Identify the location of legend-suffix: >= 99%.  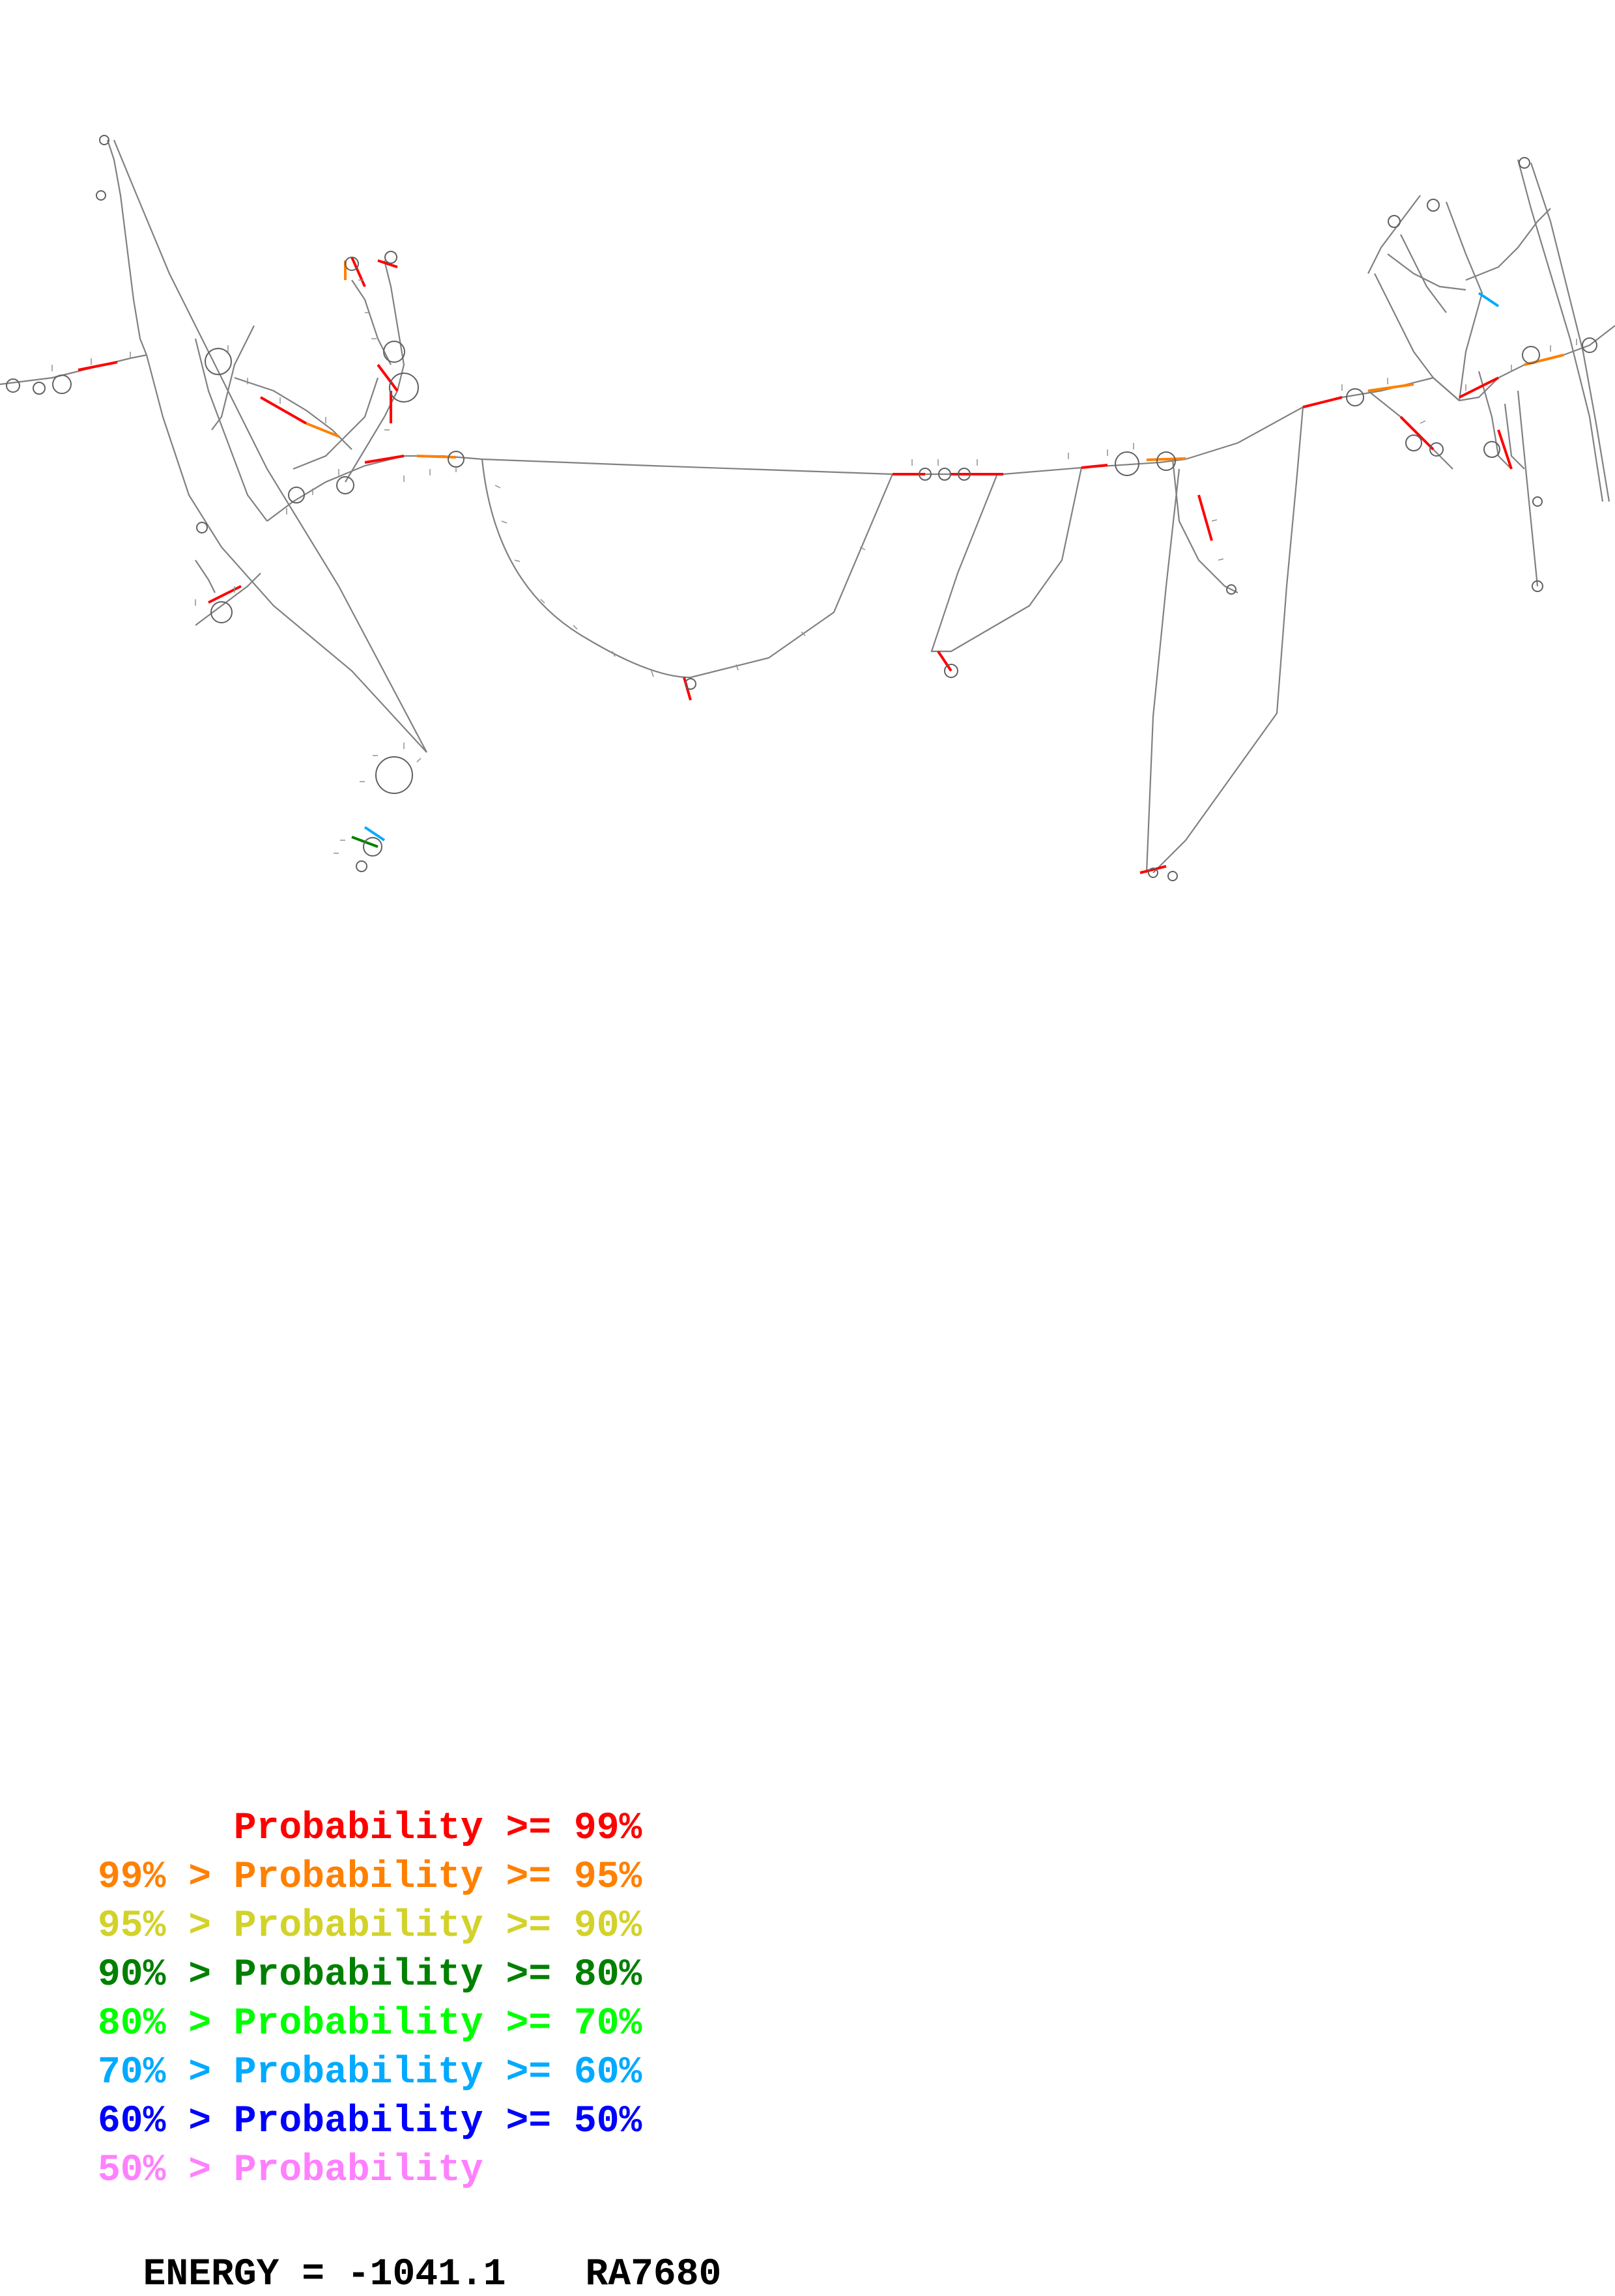
(562, 1828).